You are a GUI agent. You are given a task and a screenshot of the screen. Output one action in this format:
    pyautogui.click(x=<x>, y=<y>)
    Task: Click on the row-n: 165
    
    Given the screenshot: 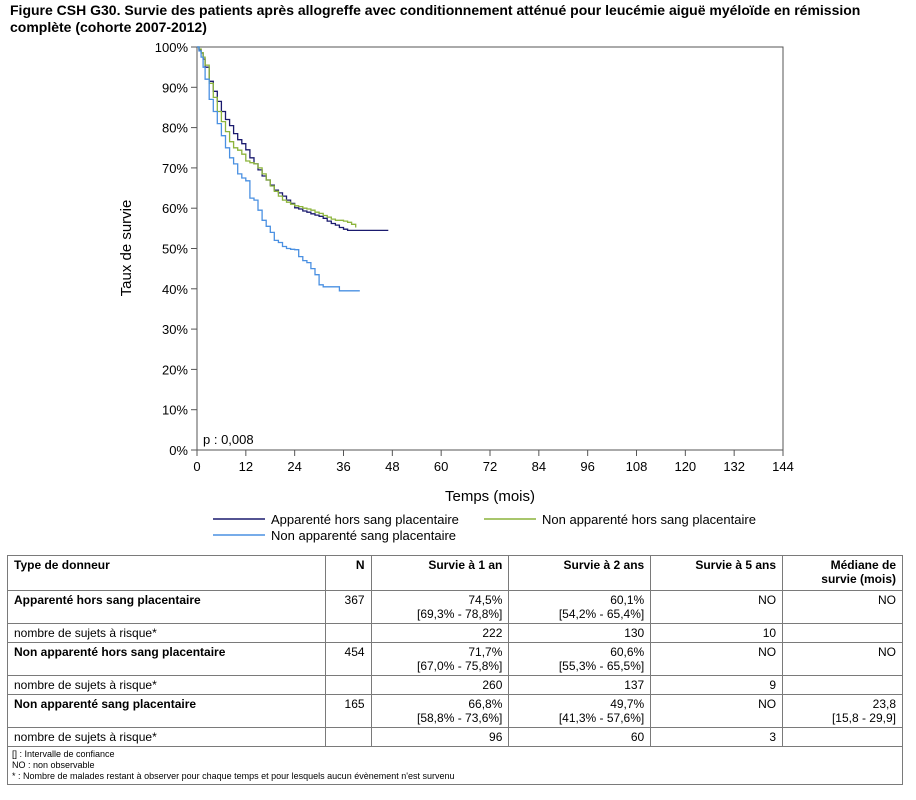 What is the action you would take?
    pyautogui.click(x=348, y=711)
    